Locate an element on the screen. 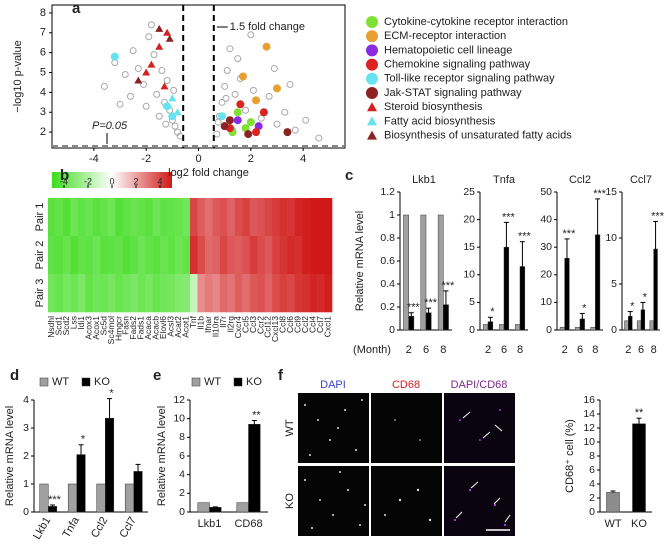 The height and width of the screenshot is (544, 664). legend-label: Toll-like receptor signaling pathway is located at coordinates (469, 79).